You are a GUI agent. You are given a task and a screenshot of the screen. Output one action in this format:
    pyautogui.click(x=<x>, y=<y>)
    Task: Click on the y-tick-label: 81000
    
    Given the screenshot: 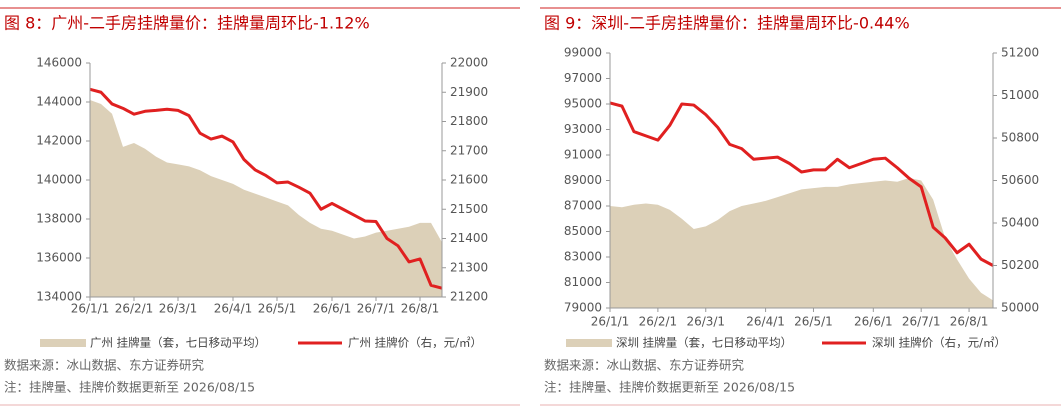 What is the action you would take?
    pyautogui.click(x=583, y=282)
    